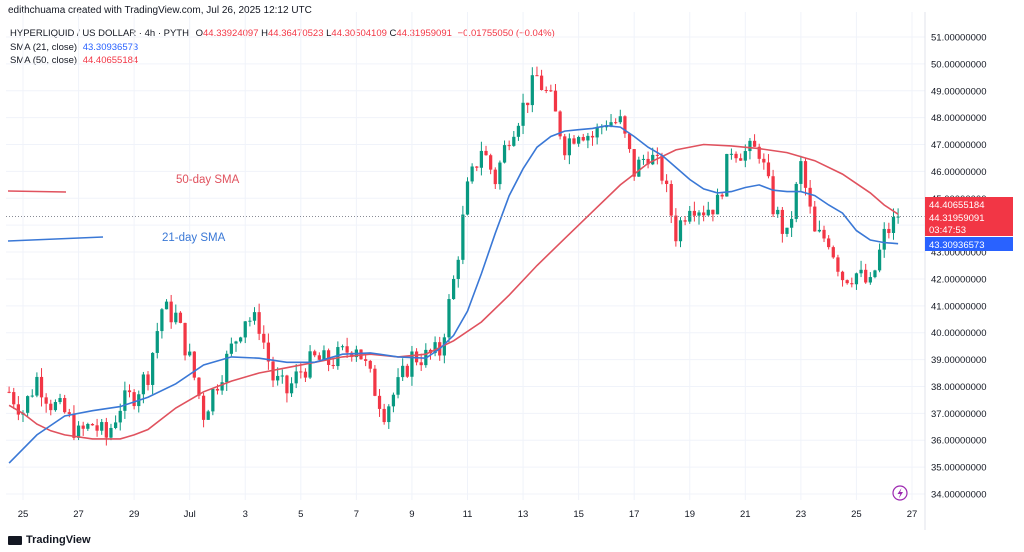 The image size is (1024, 552). What do you see at coordinates (199, 33) in the screenshot?
I see `ohlc-open-key: O` at bounding box center [199, 33].